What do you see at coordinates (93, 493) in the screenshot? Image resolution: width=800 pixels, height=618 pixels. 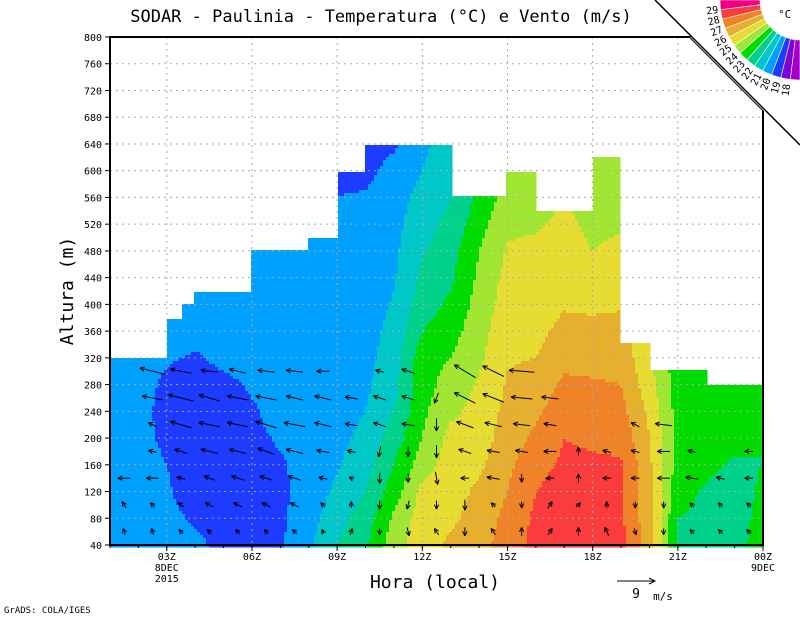 I see `y-tick-label: 120` at bounding box center [93, 493].